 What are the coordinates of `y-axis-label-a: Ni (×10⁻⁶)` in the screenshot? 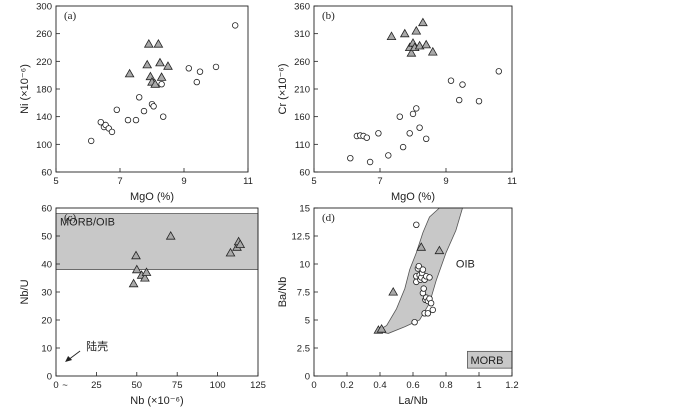 It's located at (25, 89).